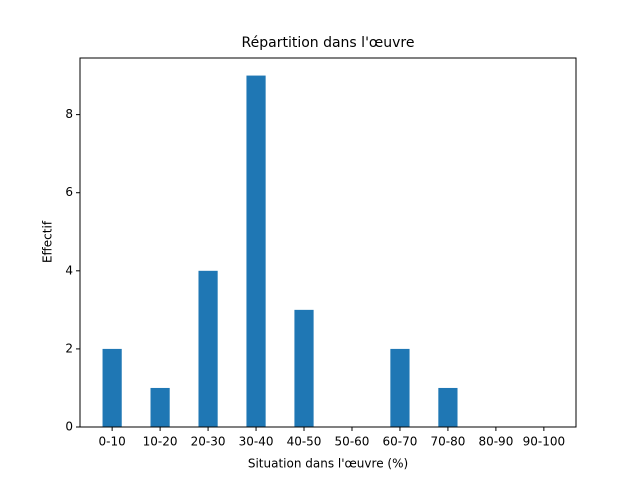  Describe the element at coordinates (69, 270) in the screenshot. I see `y-tick-label: 4` at that location.